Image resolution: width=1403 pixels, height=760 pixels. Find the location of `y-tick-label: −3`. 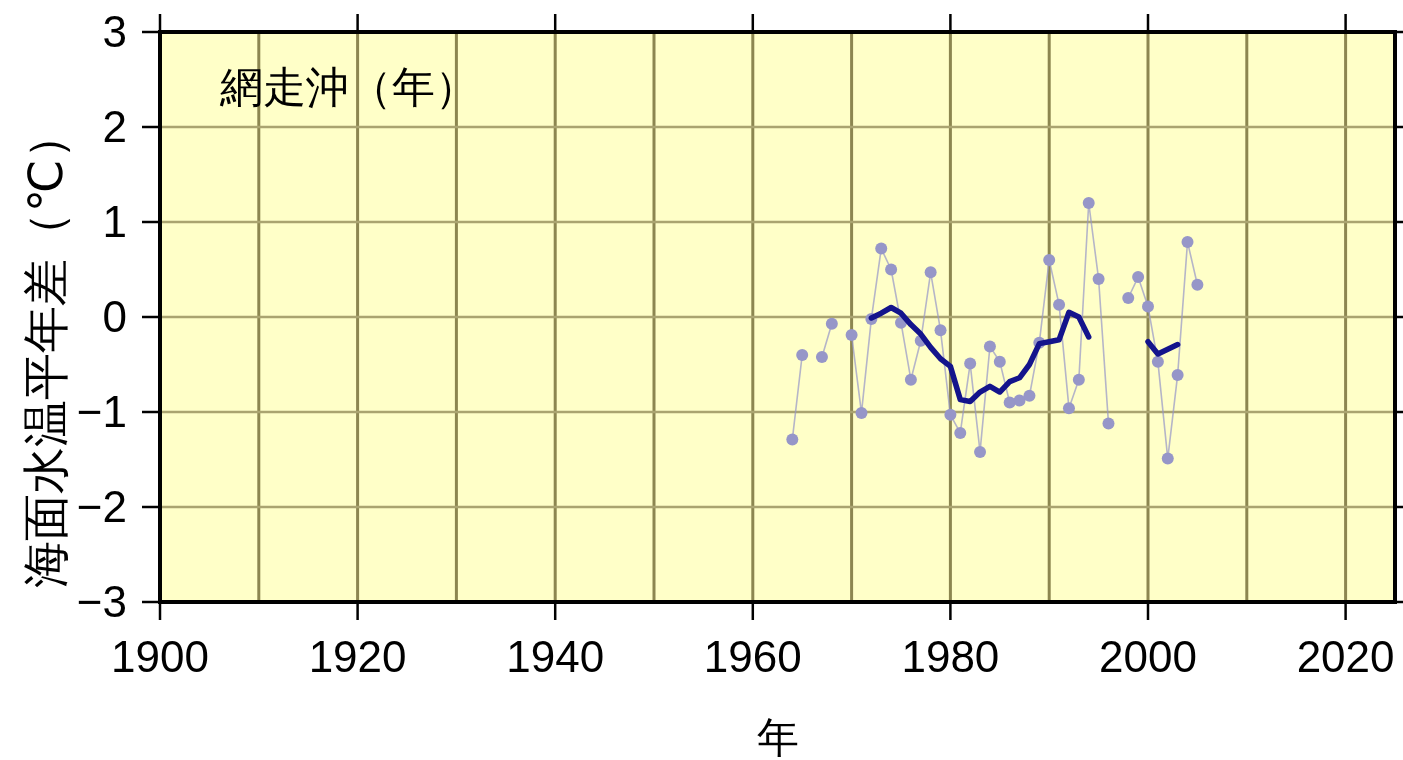

y-tick-label: −3 is located at coordinates (101, 601).